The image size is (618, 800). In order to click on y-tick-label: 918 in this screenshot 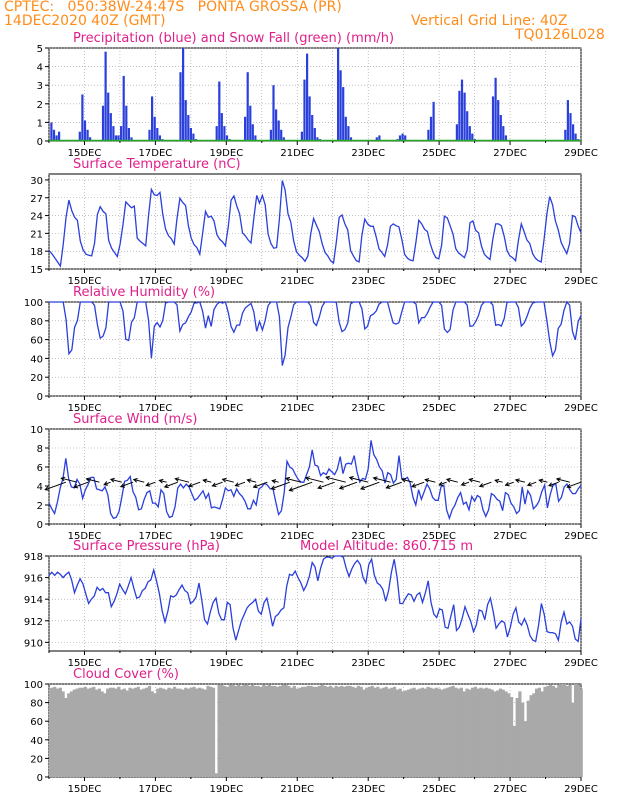, I will do `click(33, 557)`.